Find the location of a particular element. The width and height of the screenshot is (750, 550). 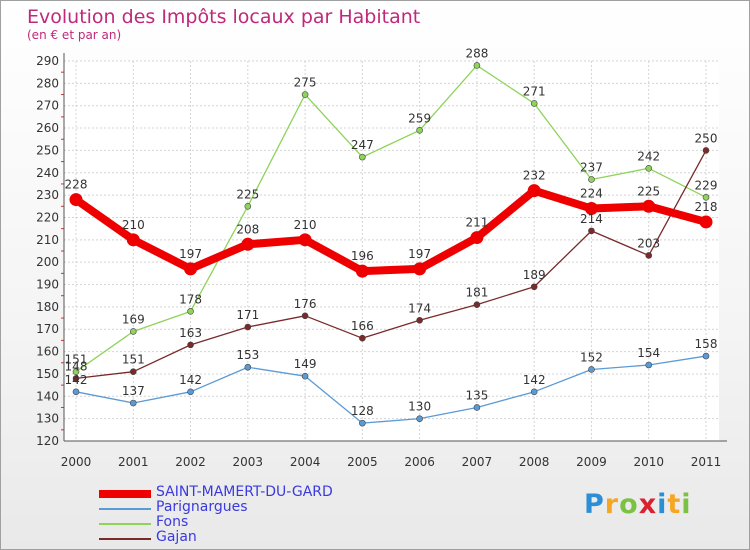

data-label-fons: 259 is located at coordinates (419, 118).